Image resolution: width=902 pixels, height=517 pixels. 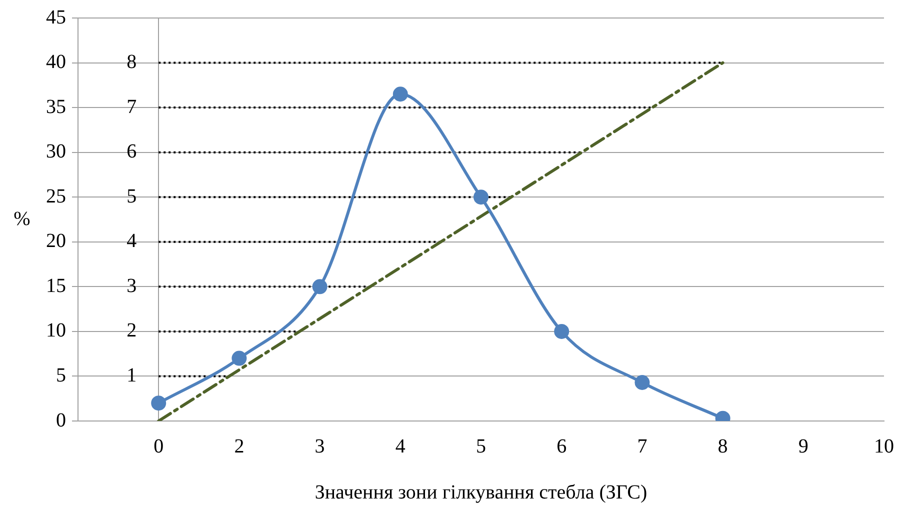 What do you see at coordinates (803, 446) in the screenshot?
I see `x-tick-label: 9` at bounding box center [803, 446].